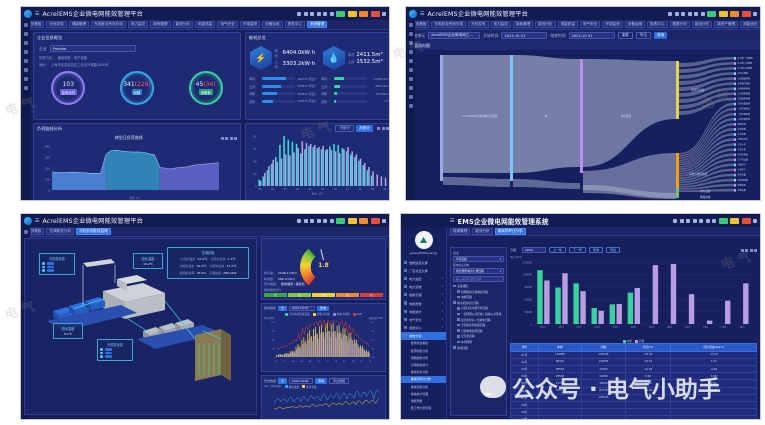  Describe the element at coordinates (633, 383) in the screenshot. I see `table-row: 05月 47478 48438 -1.98 0.52` at that location.